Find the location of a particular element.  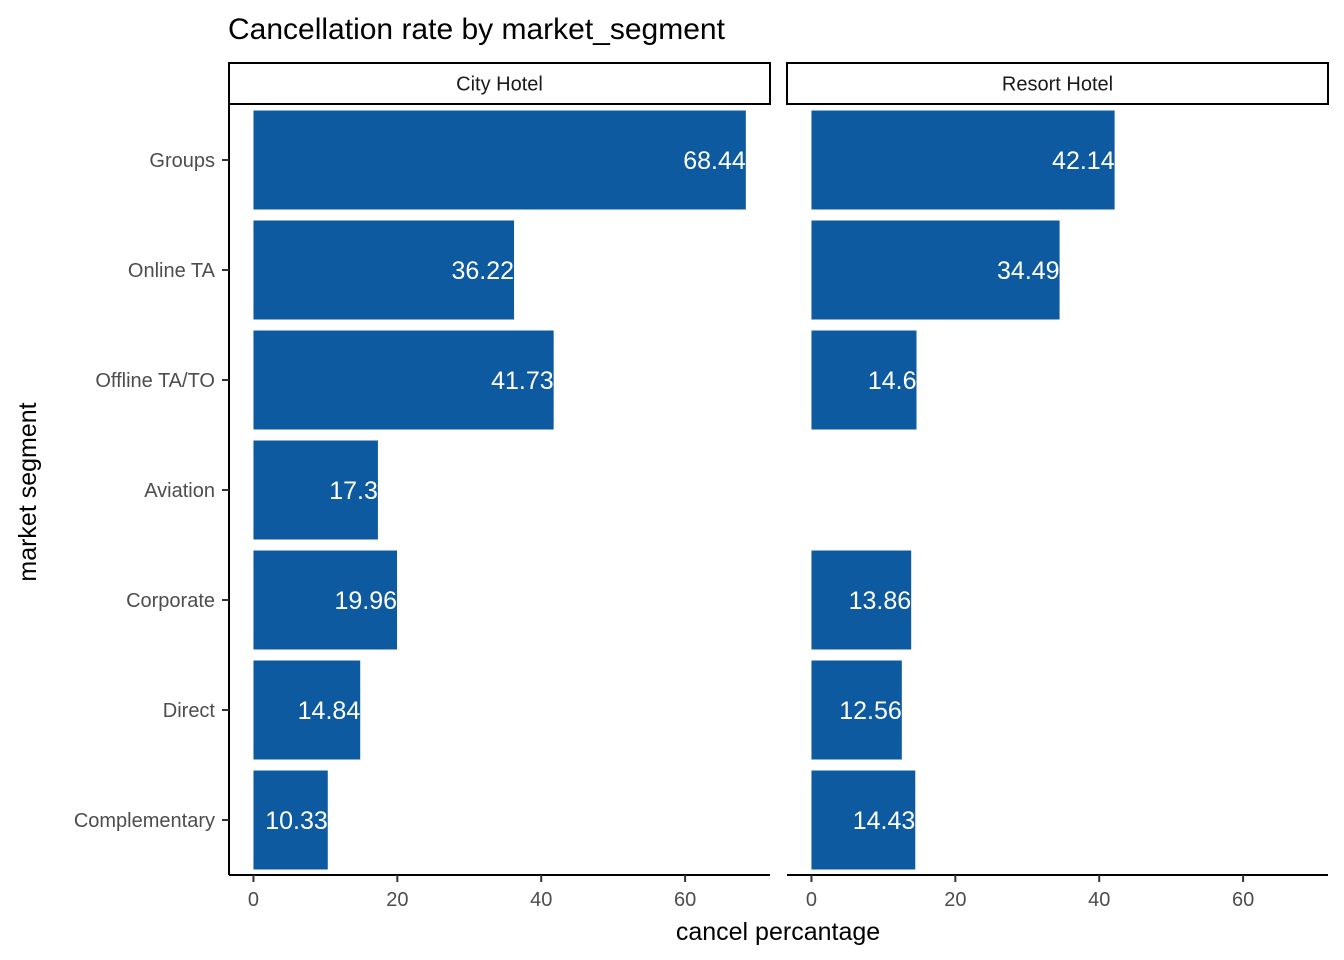

facet-strip-label: Resort Hotel is located at coordinates (1057, 85).